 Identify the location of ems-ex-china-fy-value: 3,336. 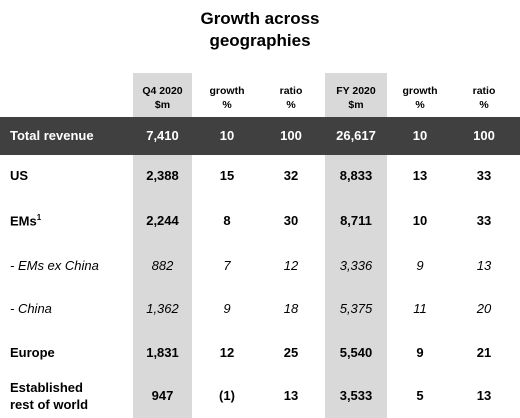
(356, 265).